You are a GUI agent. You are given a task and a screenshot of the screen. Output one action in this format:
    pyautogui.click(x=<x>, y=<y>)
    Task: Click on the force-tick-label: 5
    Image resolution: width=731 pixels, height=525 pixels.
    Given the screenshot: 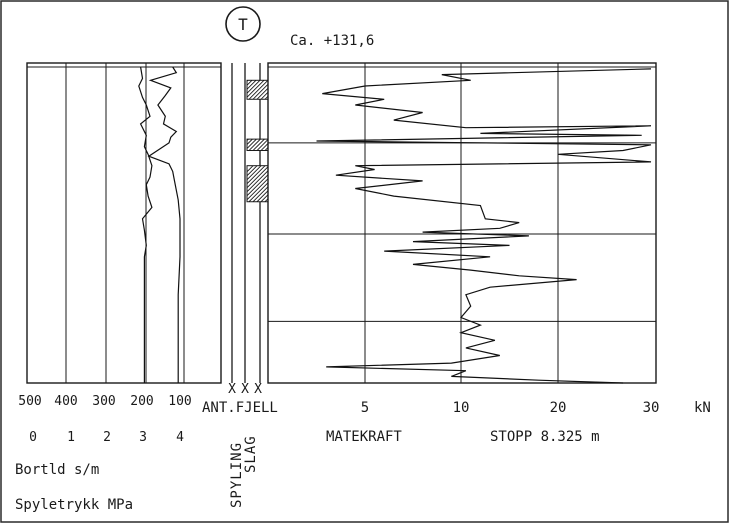 What is the action you would take?
    pyautogui.click(x=365, y=408)
    